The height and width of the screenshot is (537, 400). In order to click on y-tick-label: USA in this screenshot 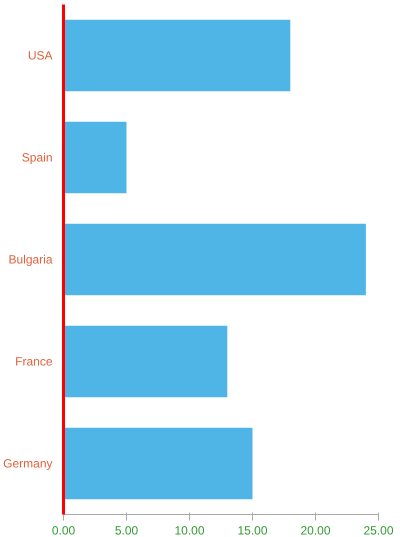, I will do `click(40, 55)`.